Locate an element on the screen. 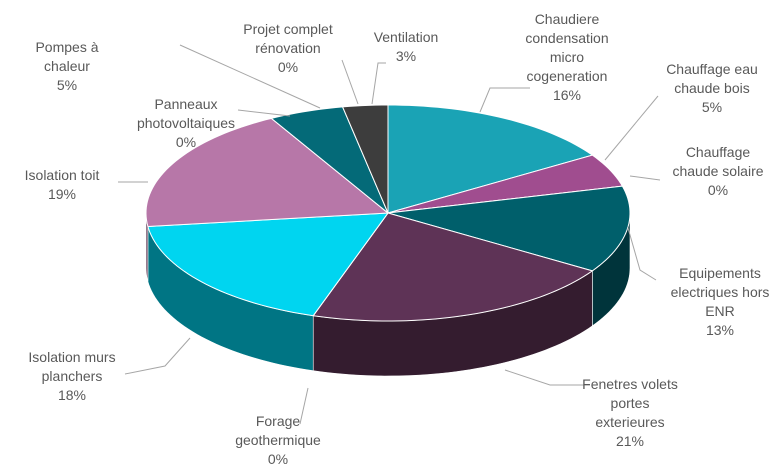 This screenshot has height=472, width=784. slice-label: Forage geothermique 0% is located at coordinates (278, 440).